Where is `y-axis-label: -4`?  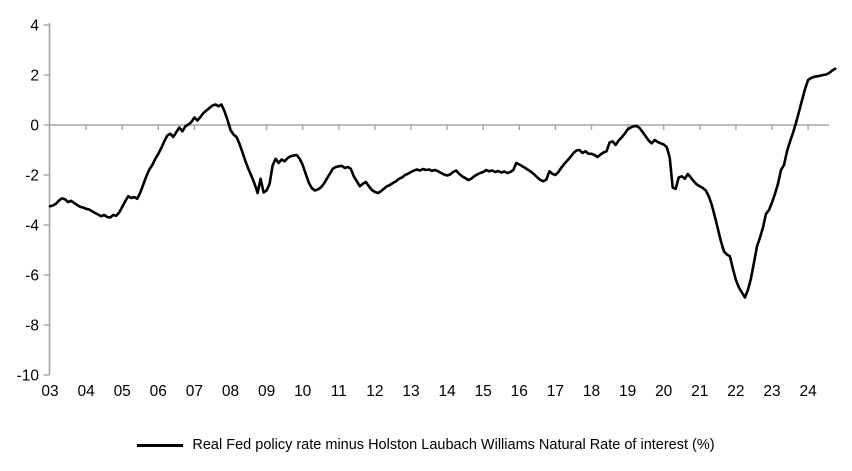
y-axis-label: -4 is located at coordinates (32, 226).